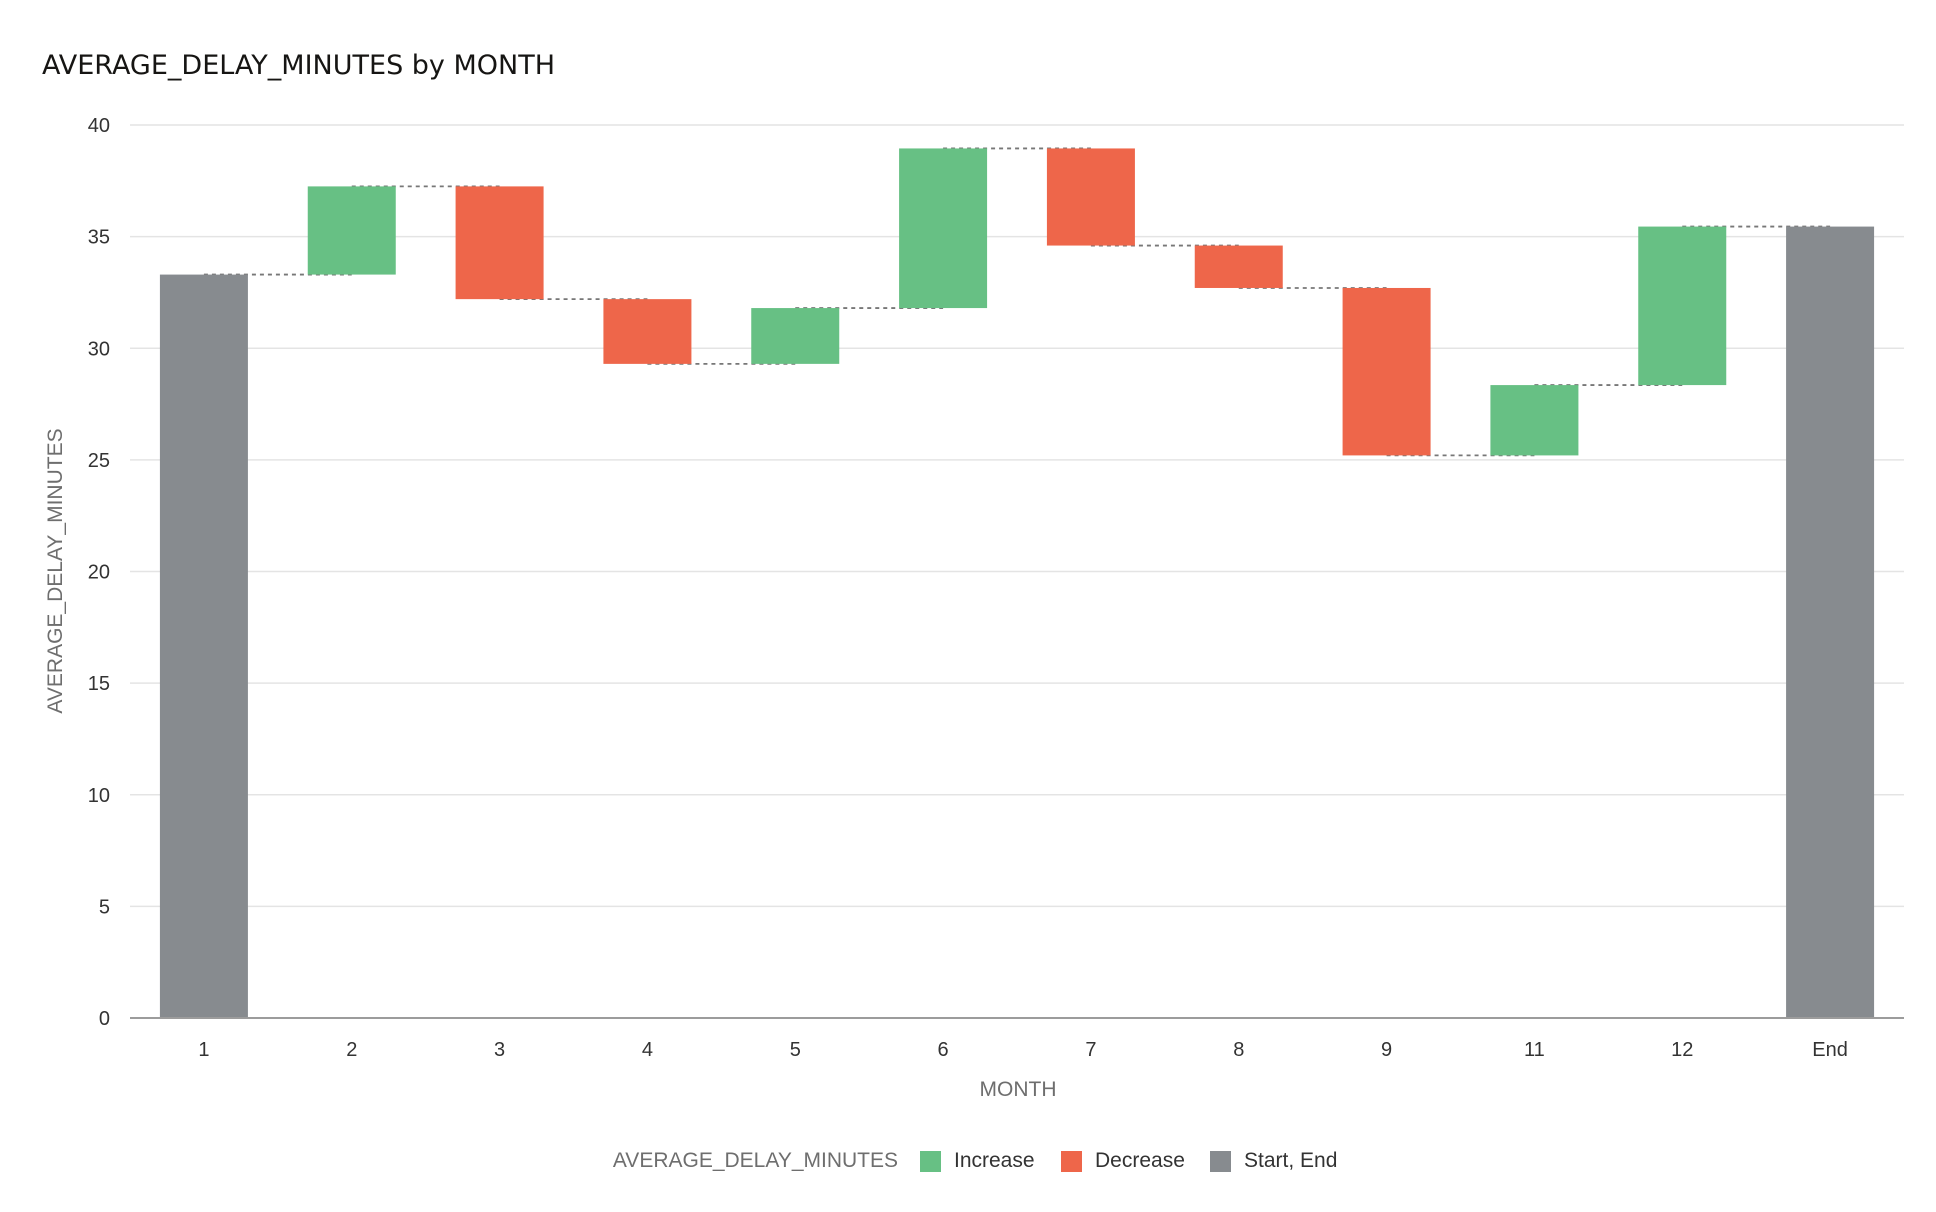  I want to click on y-axis-ticks: 0 5 10 15 20 25 30 35 40, so click(99, 572).